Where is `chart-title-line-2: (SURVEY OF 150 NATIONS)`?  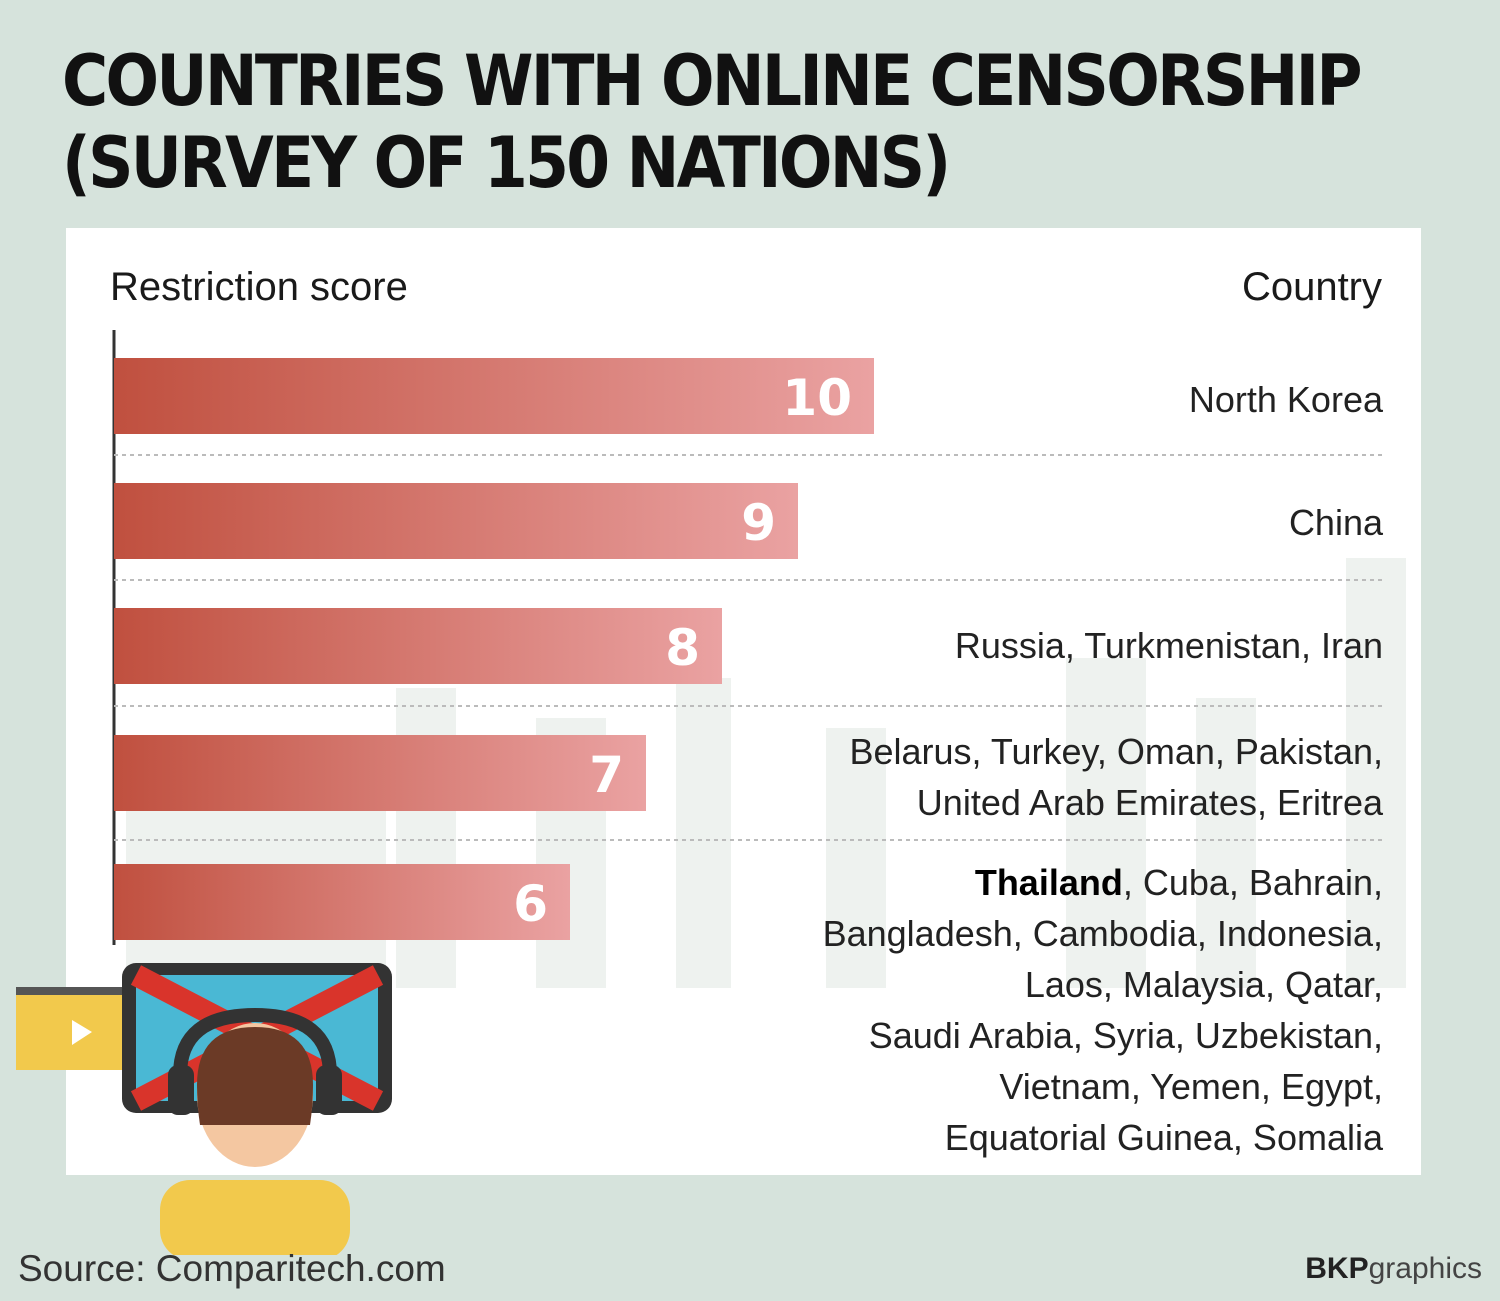
chart-title-line-2: (SURVEY OF 150 NATIONS) is located at coordinates (506, 163).